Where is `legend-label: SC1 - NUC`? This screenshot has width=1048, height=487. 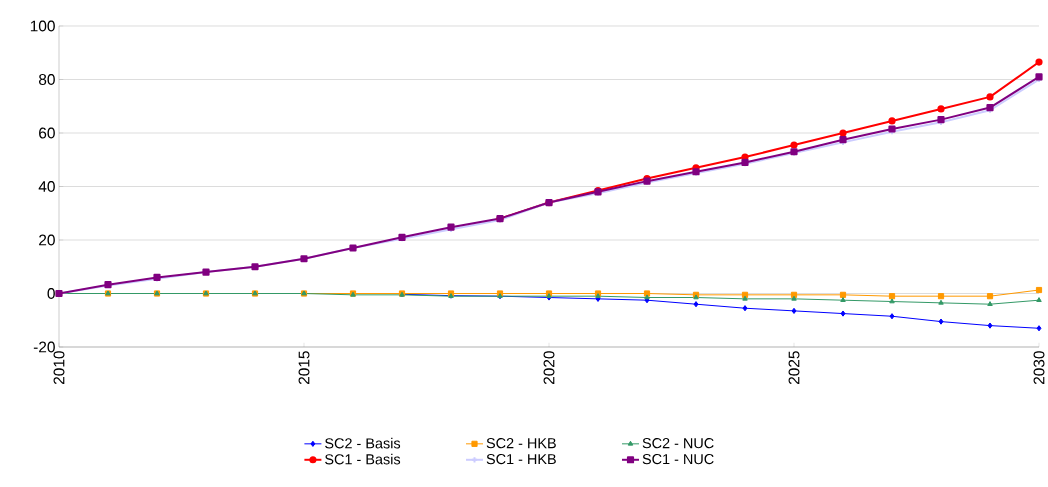 legend-label: SC1 - NUC is located at coordinates (678, 459).